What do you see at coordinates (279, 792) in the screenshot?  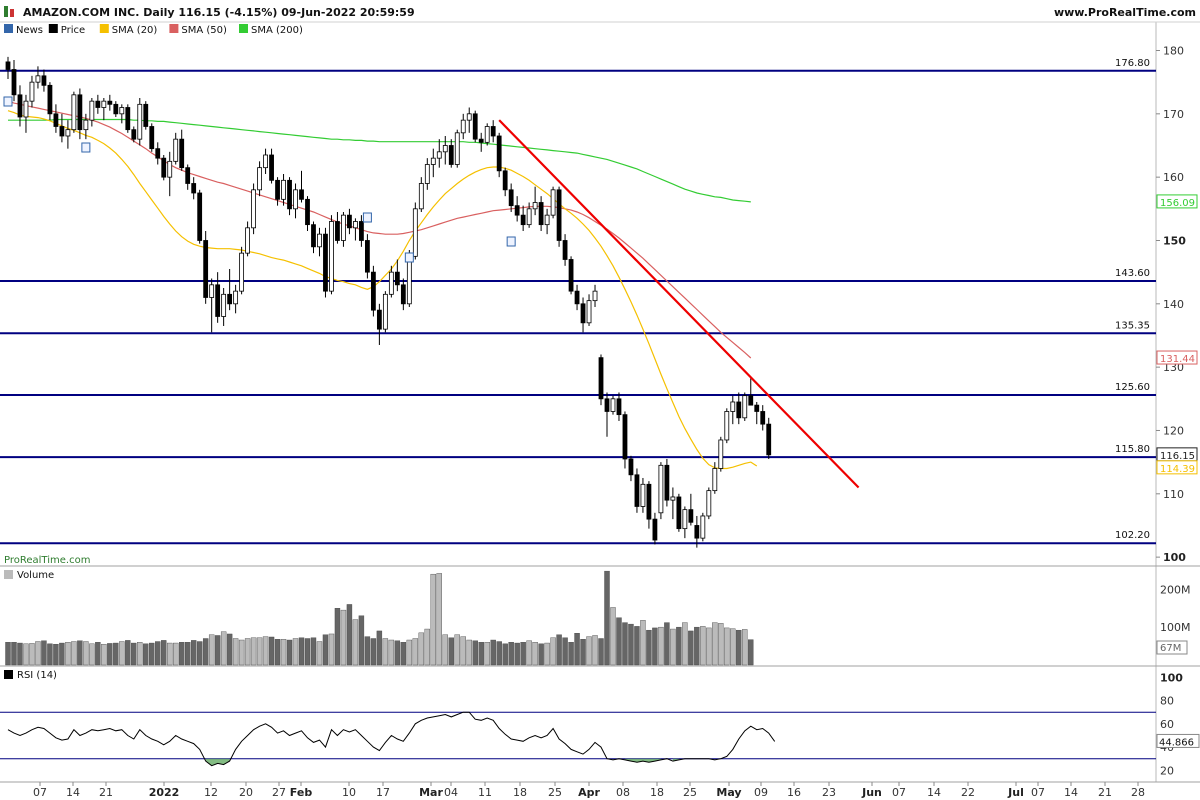 I see `date-label: 27` at bounding box center [279, 792].